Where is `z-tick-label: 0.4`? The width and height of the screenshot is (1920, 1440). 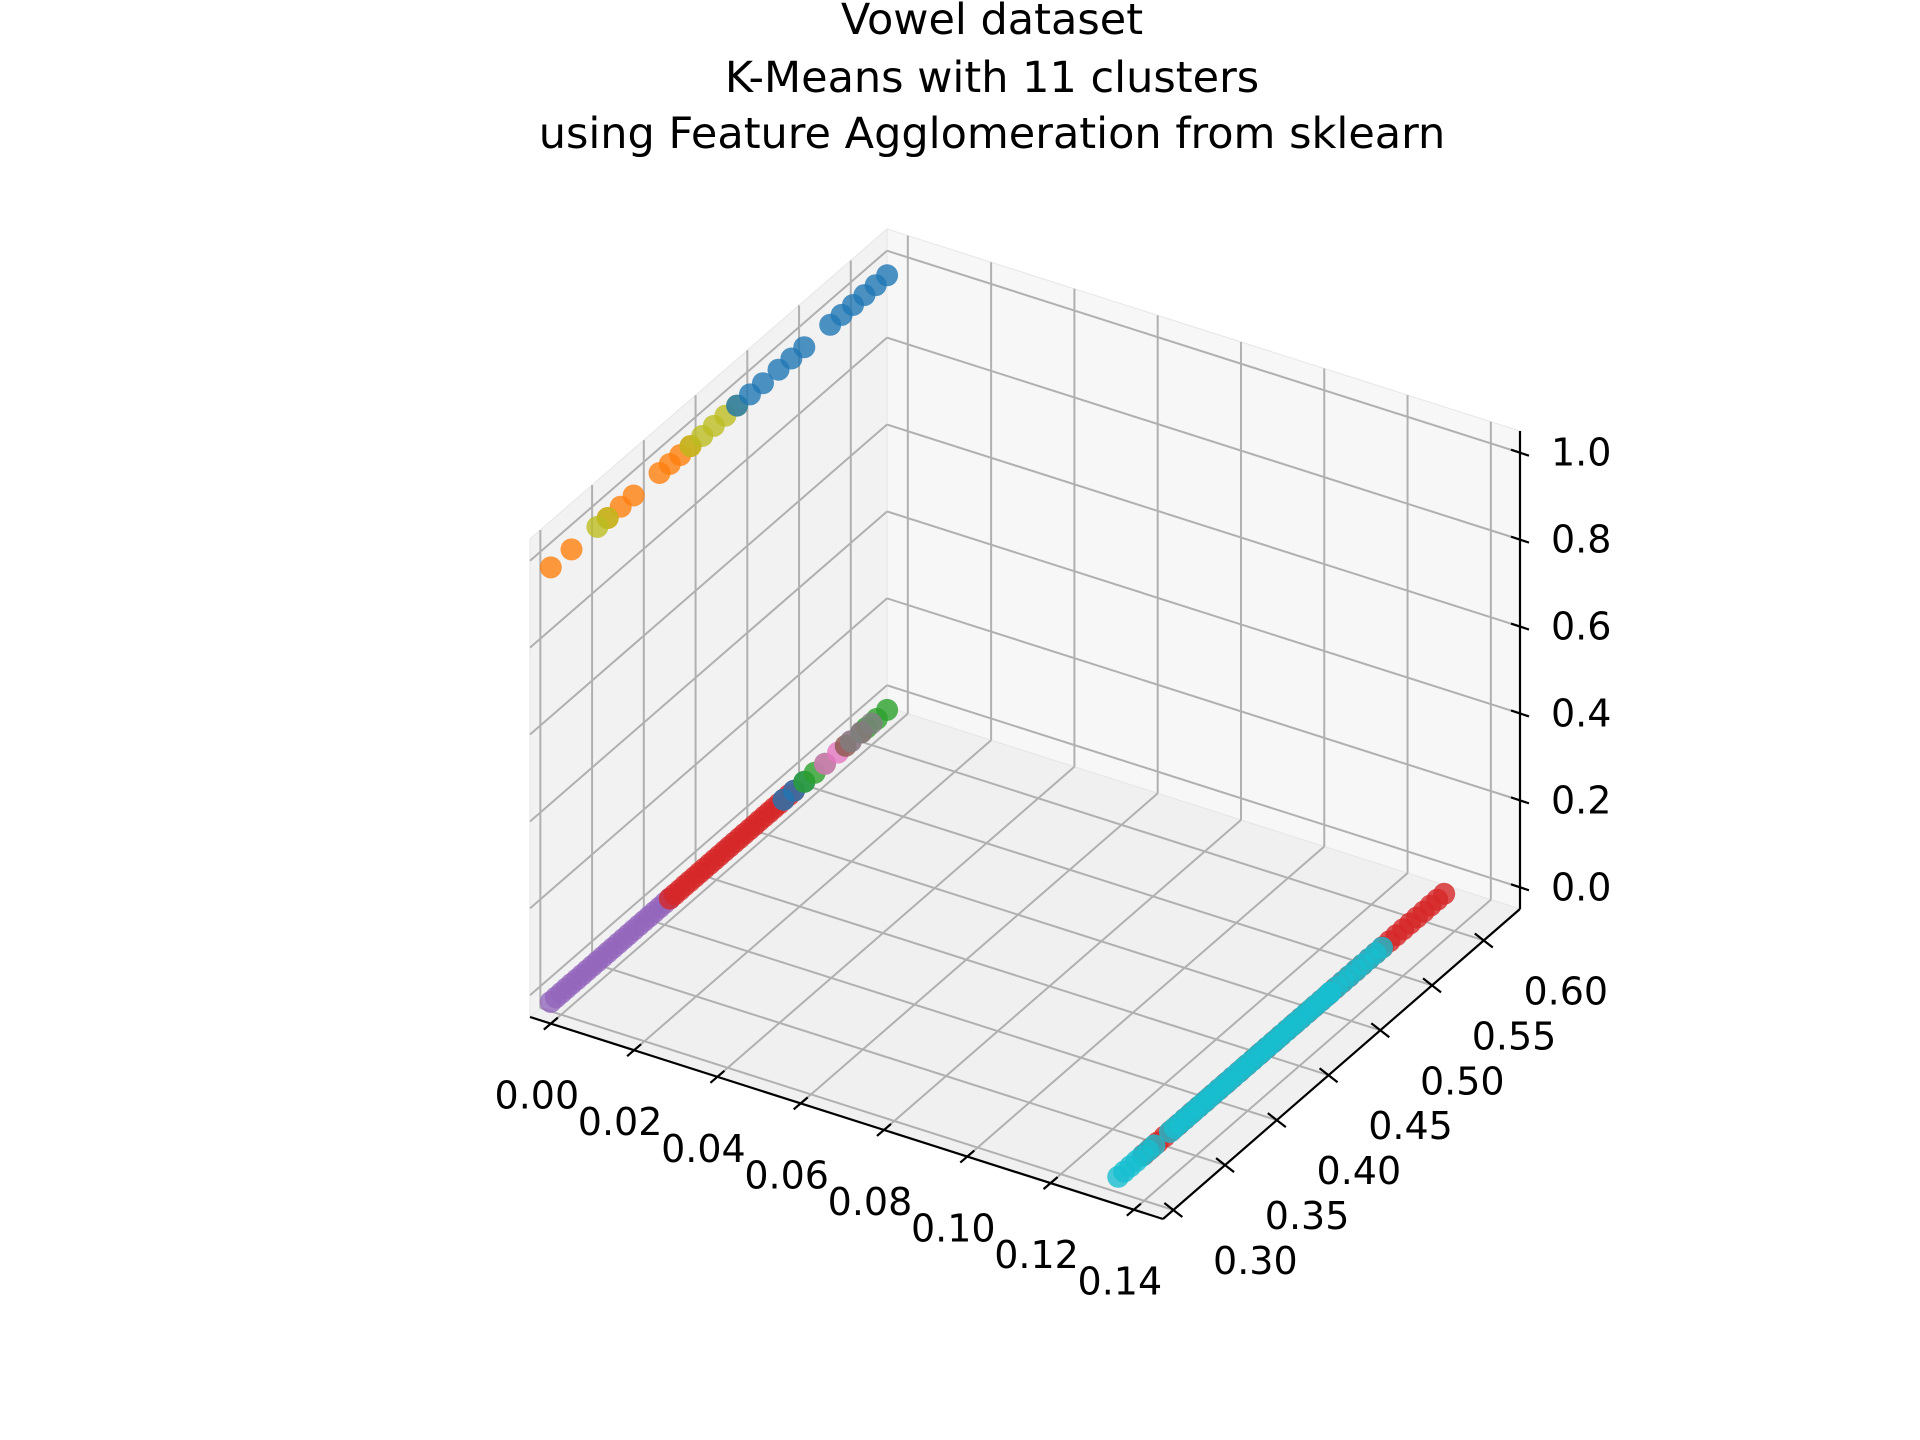 z-tick-label: 0.4 is located at coordinates (1581, 713).